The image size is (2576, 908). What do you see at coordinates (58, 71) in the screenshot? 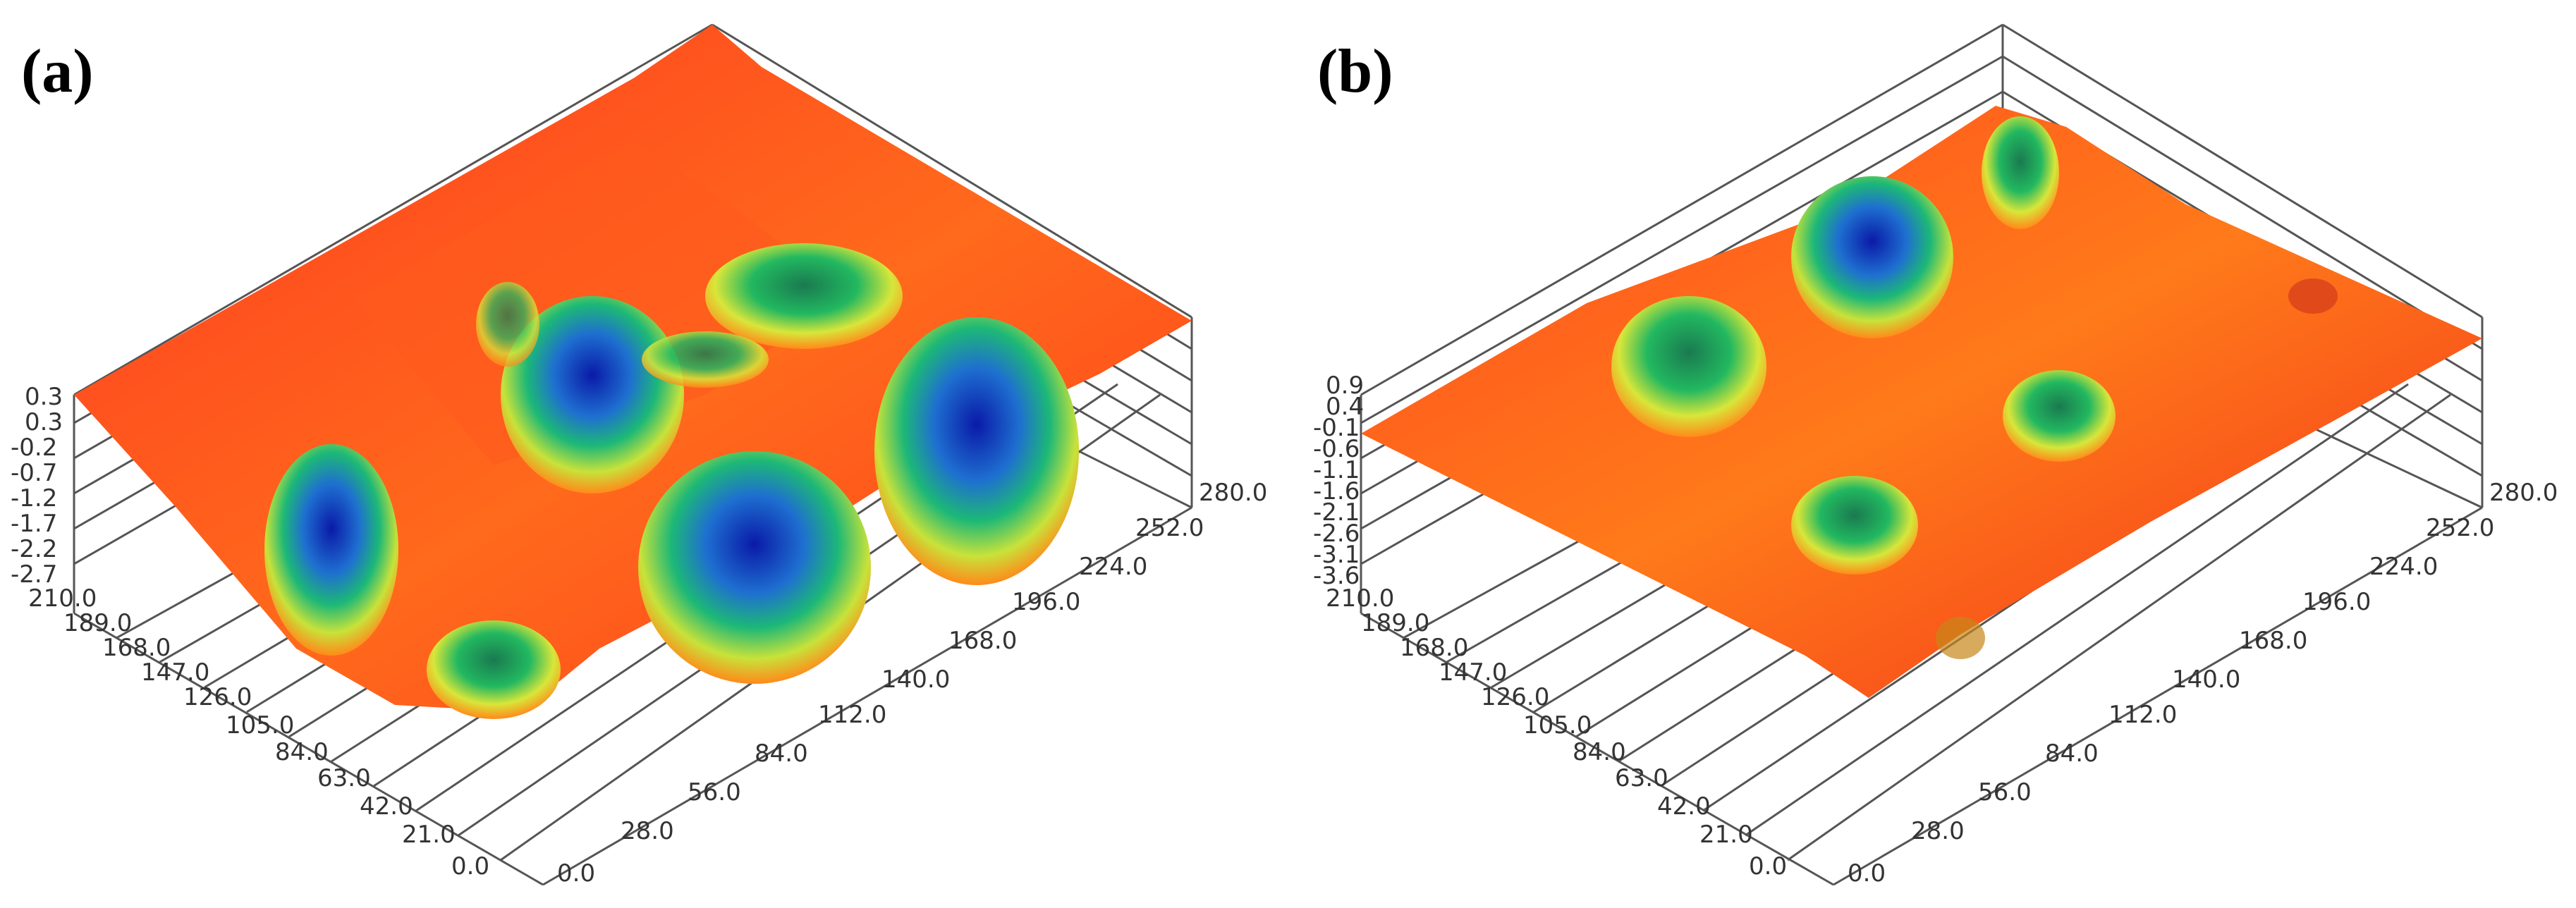
I see `panel-label-a: (a)` at bounding box center [58, 71].